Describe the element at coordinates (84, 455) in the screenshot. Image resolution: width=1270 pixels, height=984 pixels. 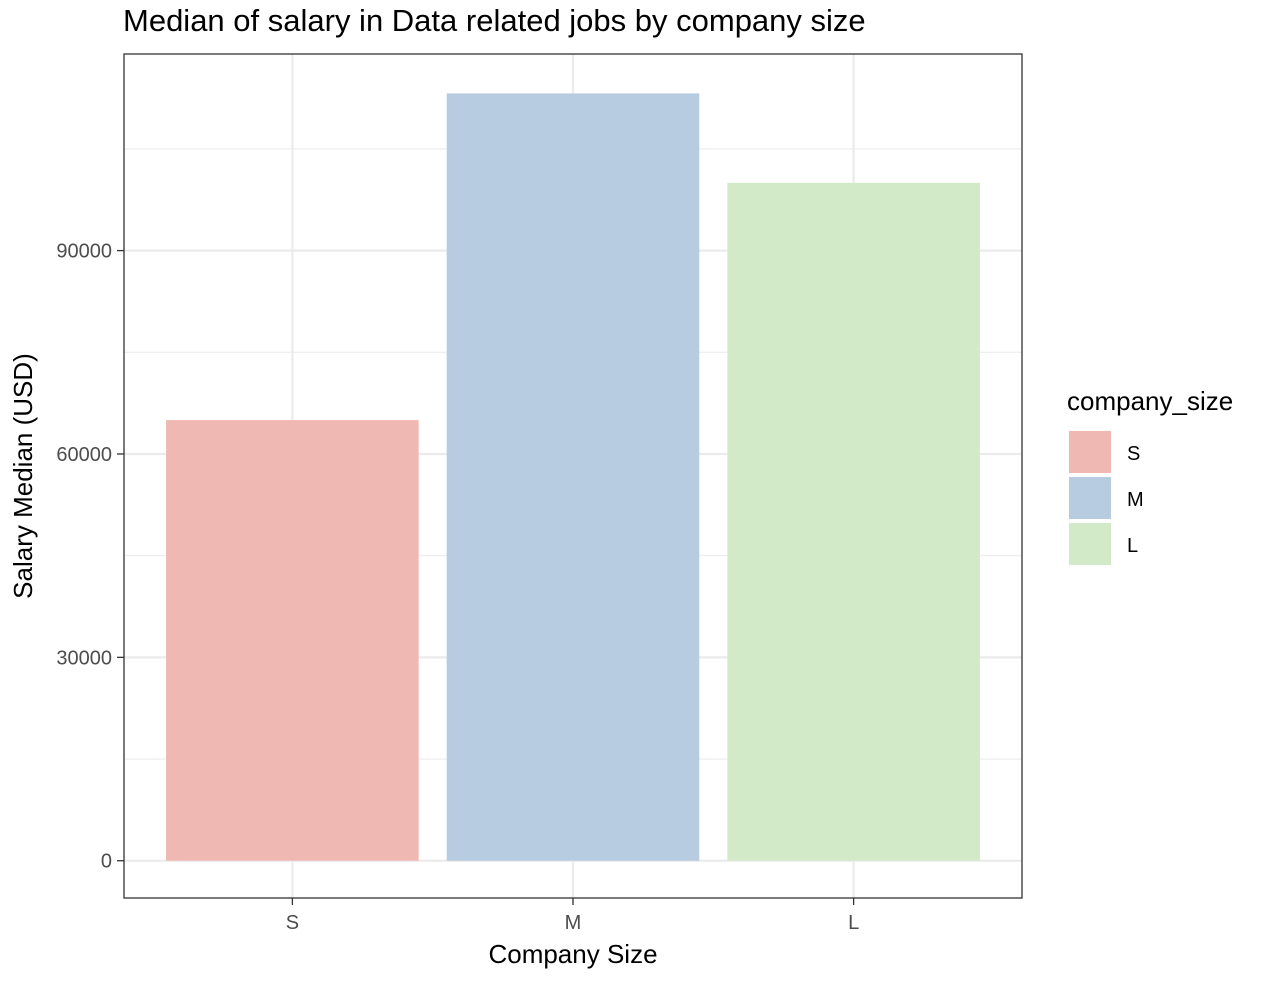
I see `y-tick-label: 60000` at that location.